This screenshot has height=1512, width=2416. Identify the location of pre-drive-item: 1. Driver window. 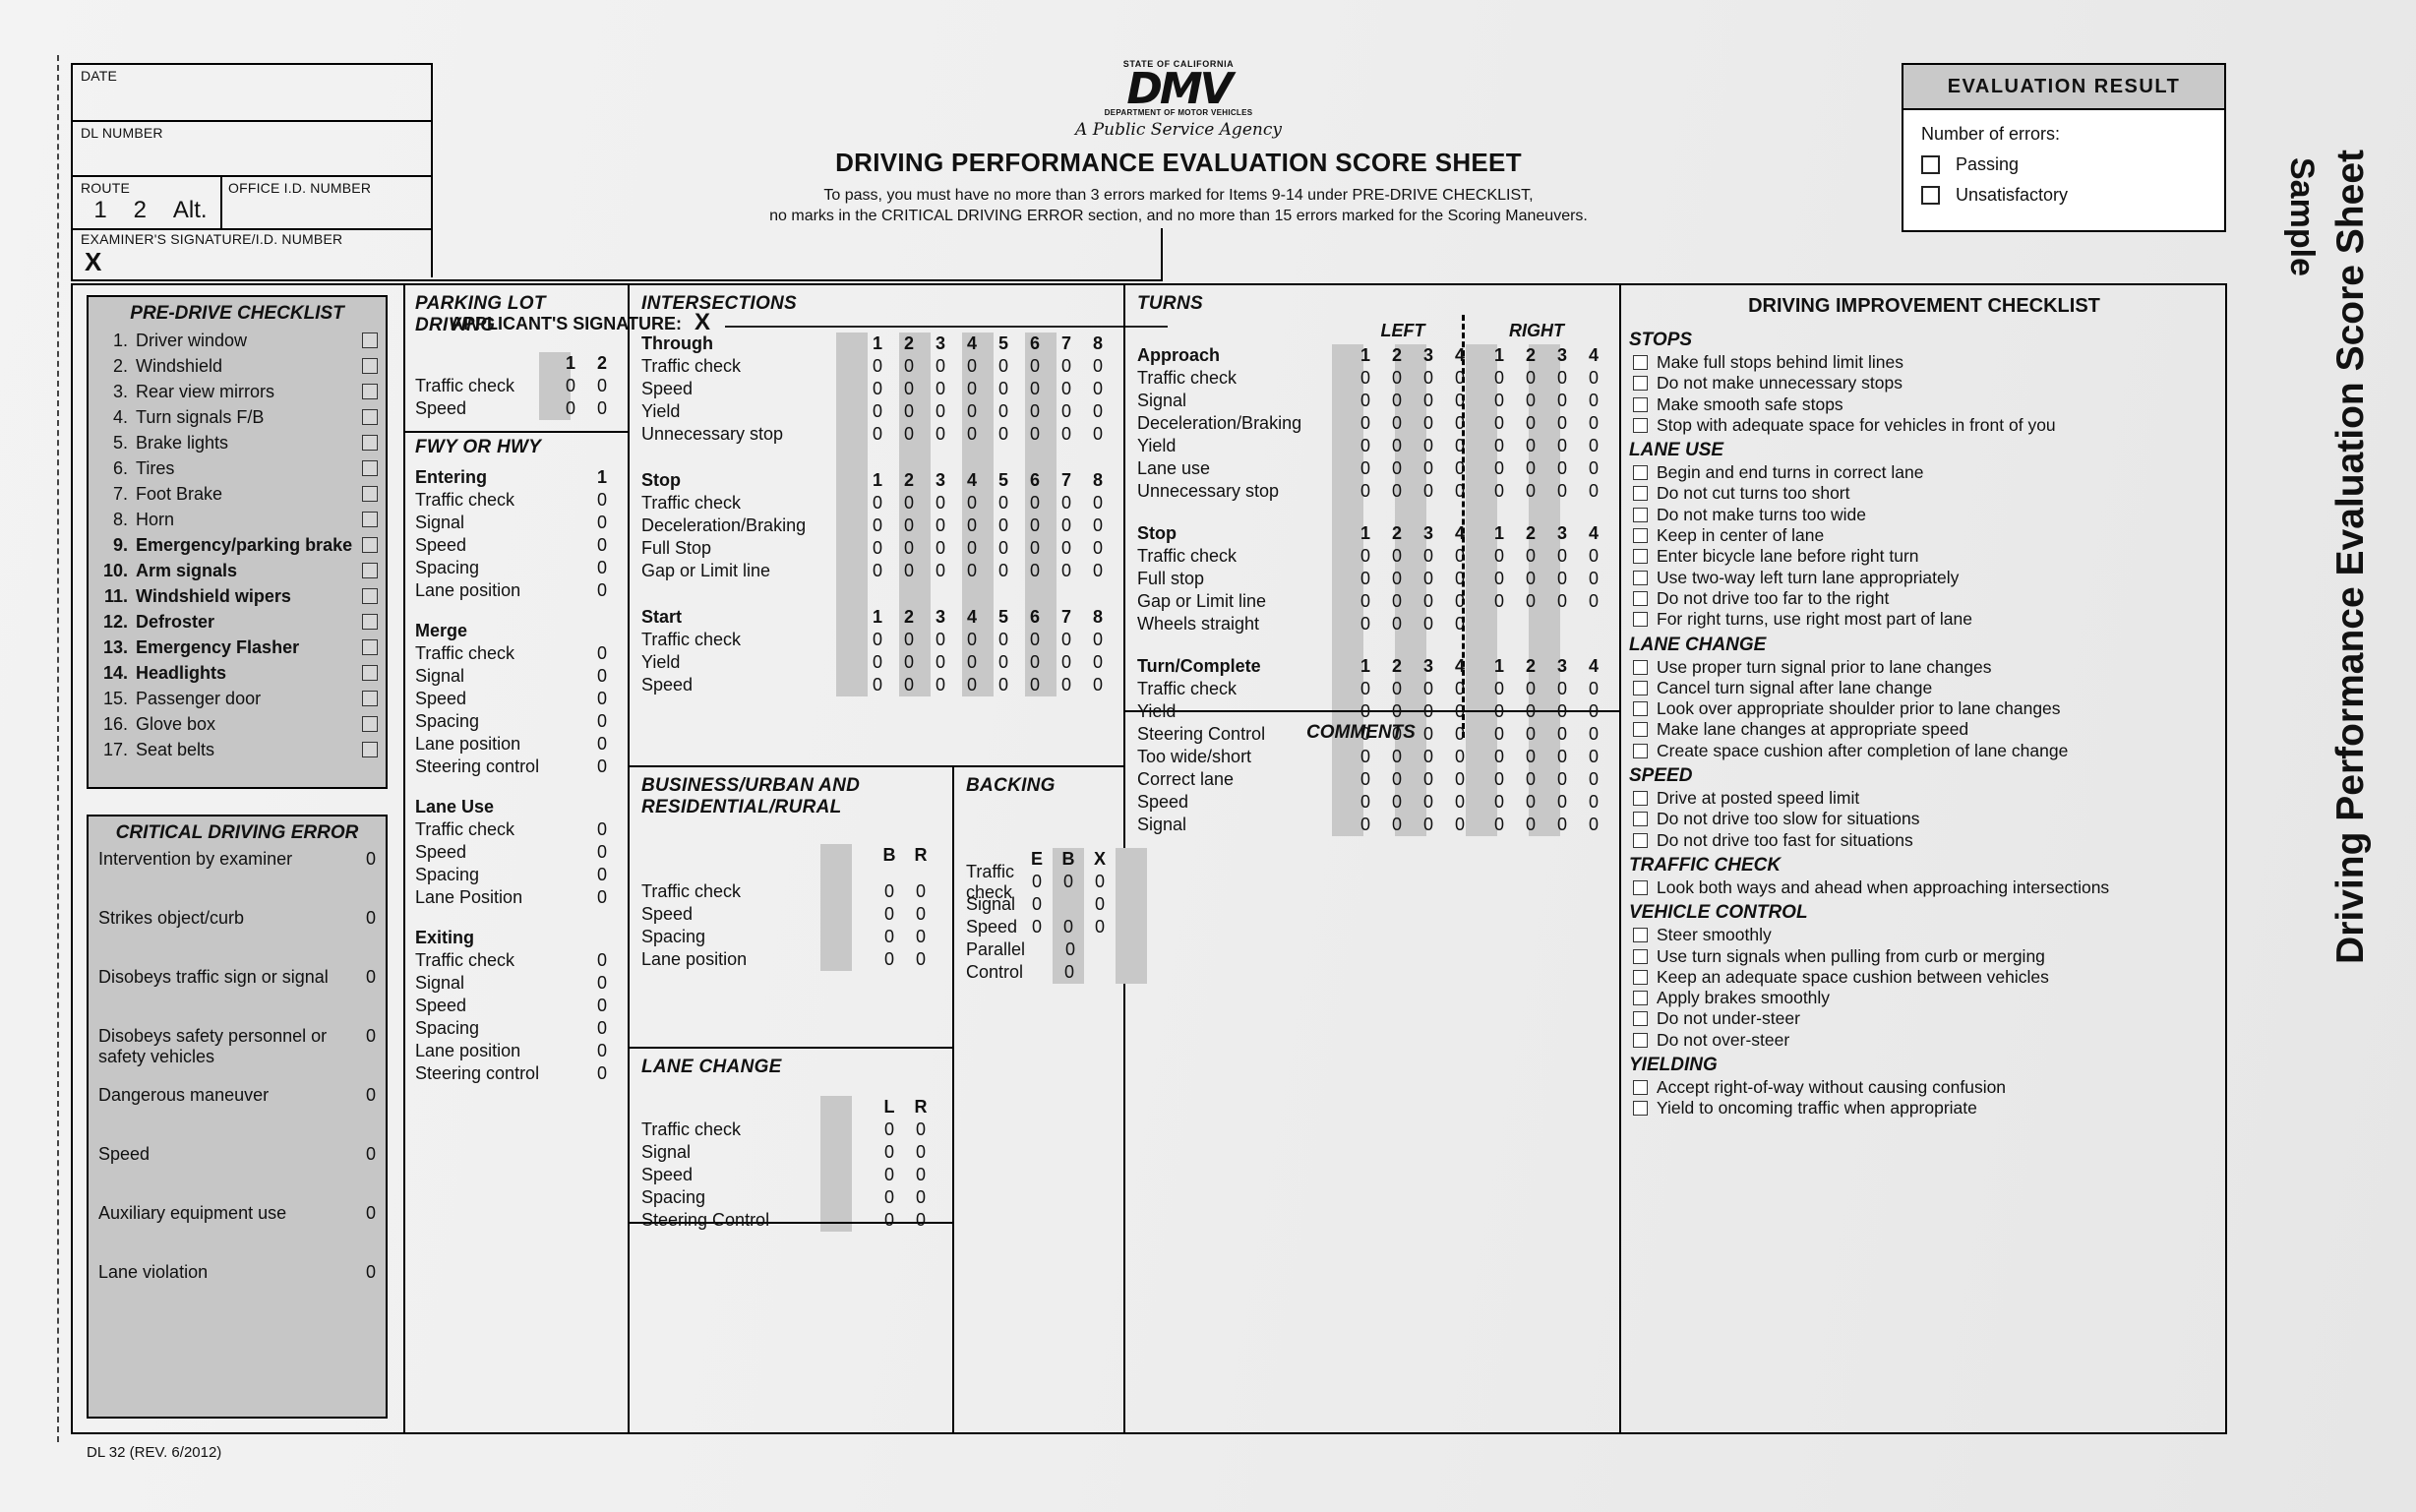
(237, 341).